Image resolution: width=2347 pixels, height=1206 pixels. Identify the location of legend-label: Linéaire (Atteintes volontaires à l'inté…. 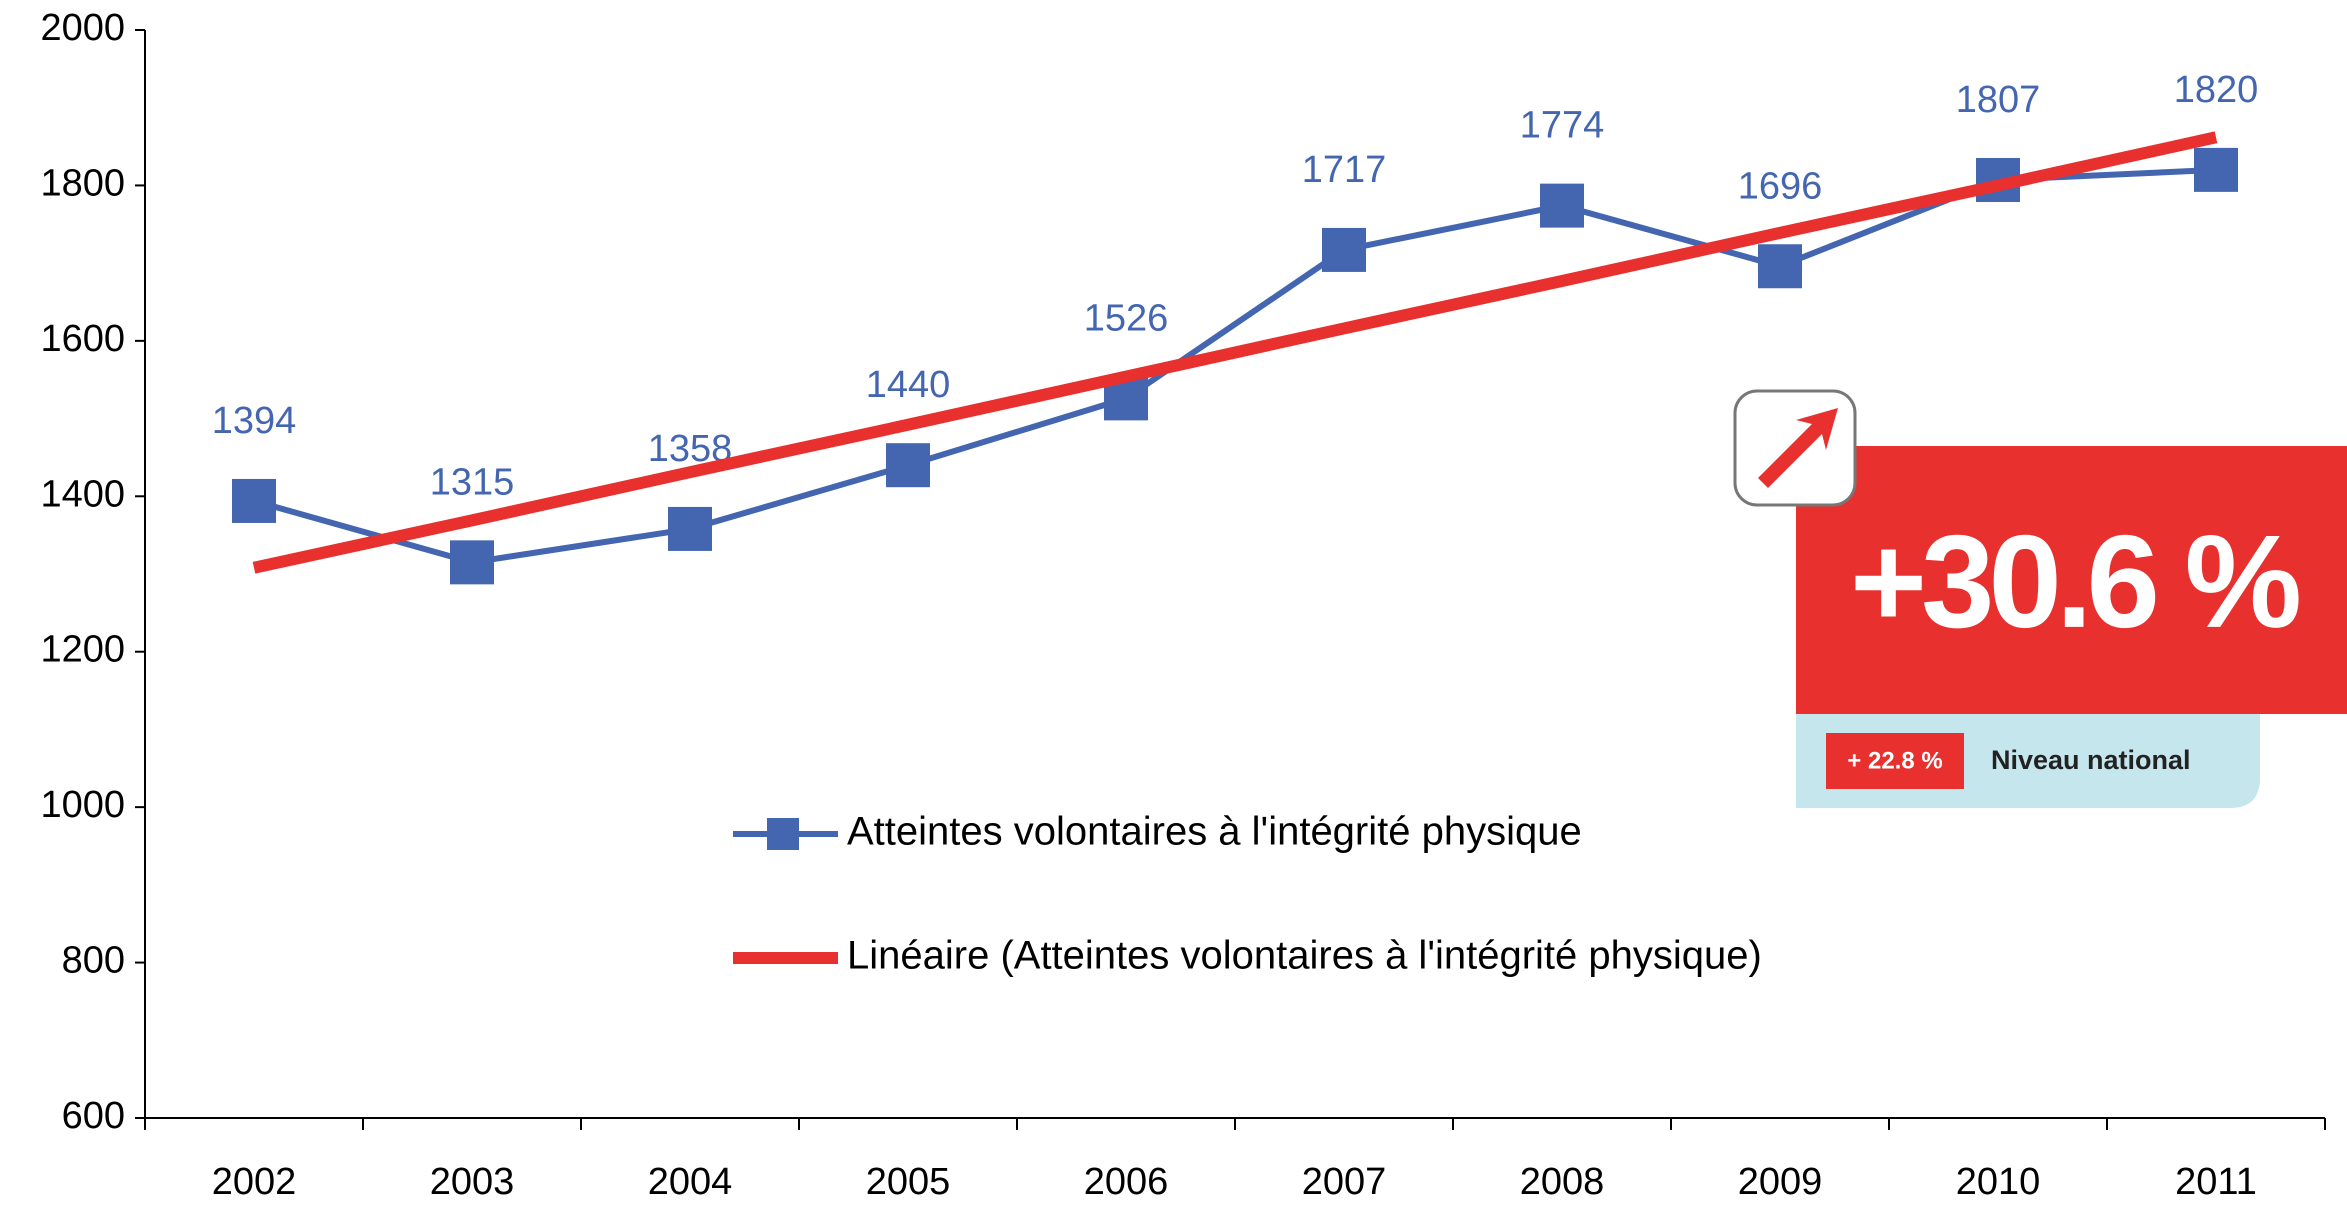
(1304, 956).